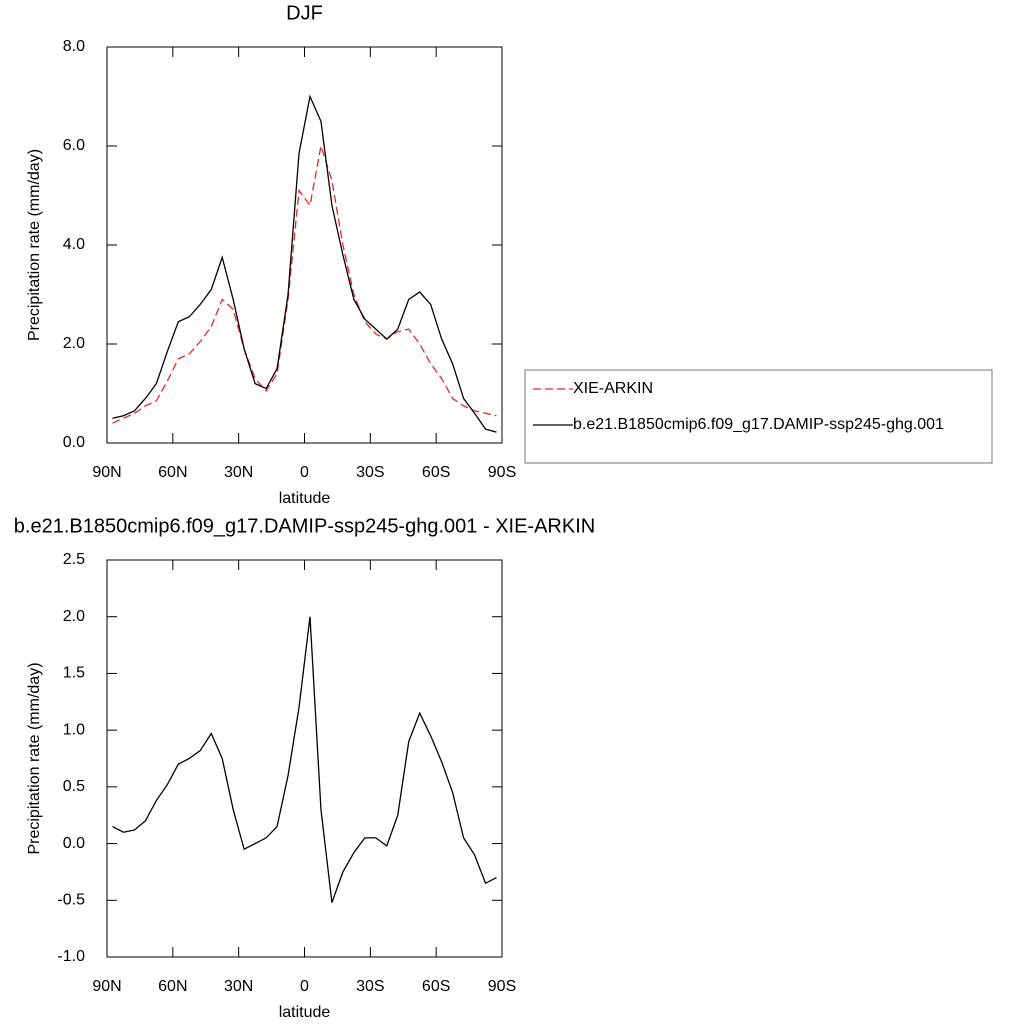  I want to click on legend-box, so click(758, 416).